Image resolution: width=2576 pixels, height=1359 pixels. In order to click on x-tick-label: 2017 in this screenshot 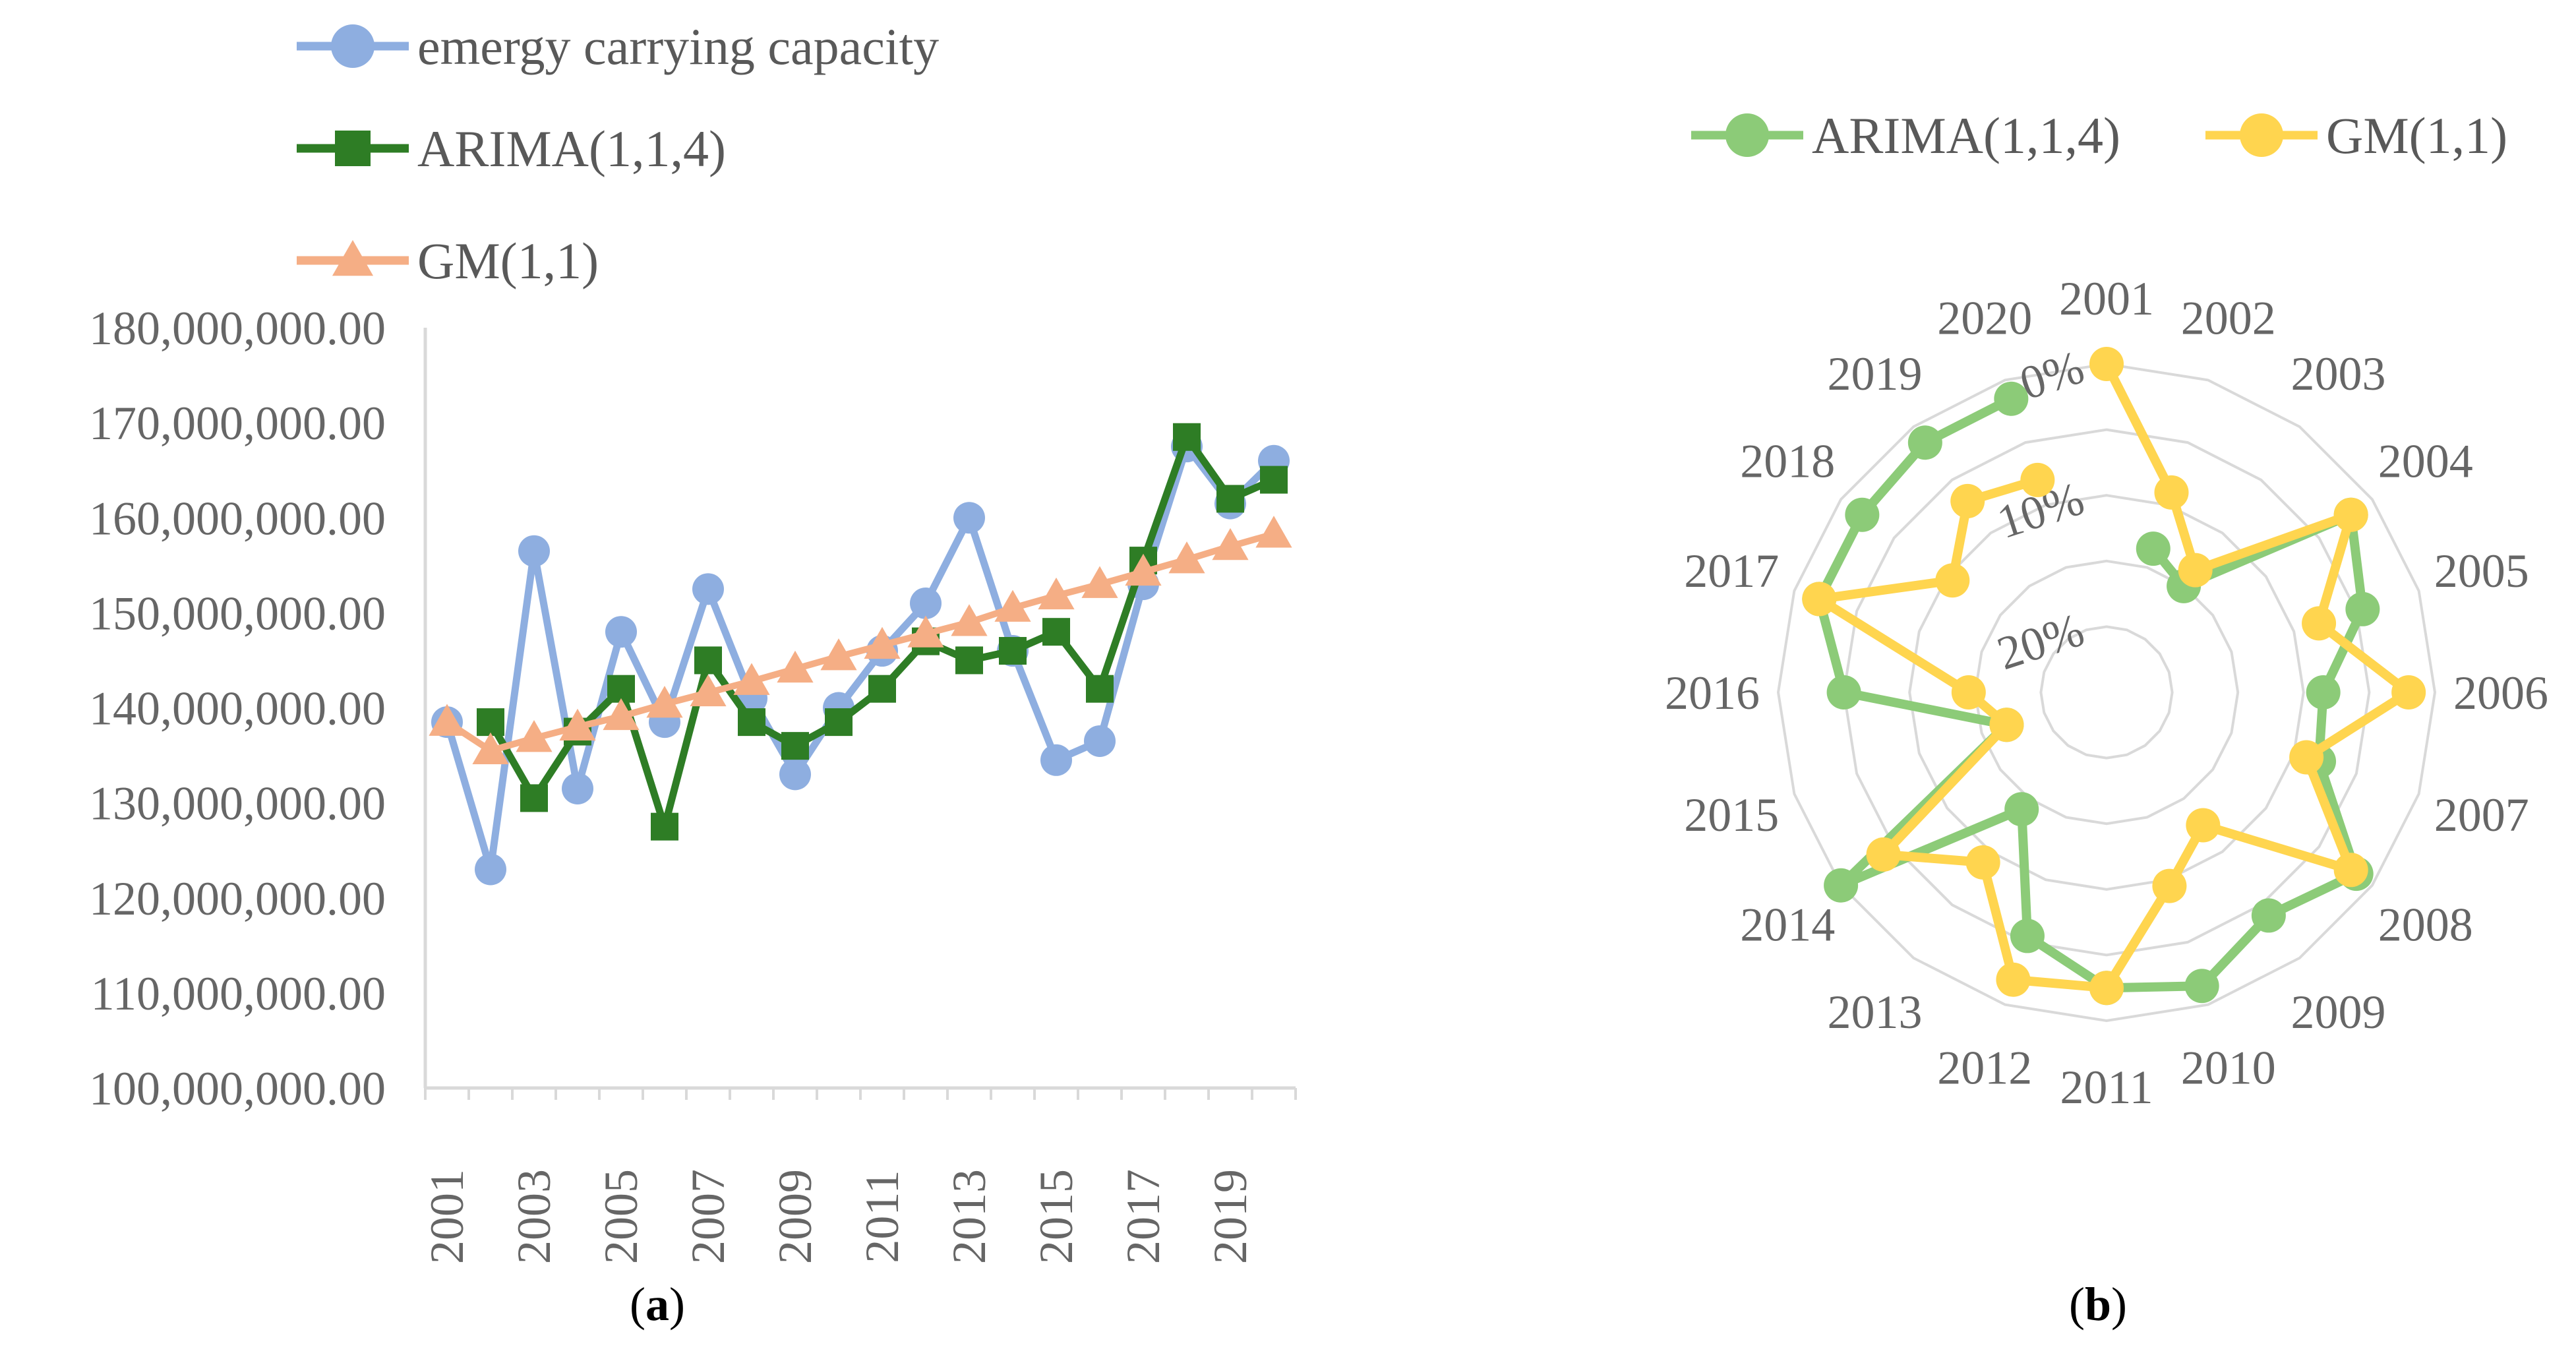, I will do `click(1143, 1216)`.